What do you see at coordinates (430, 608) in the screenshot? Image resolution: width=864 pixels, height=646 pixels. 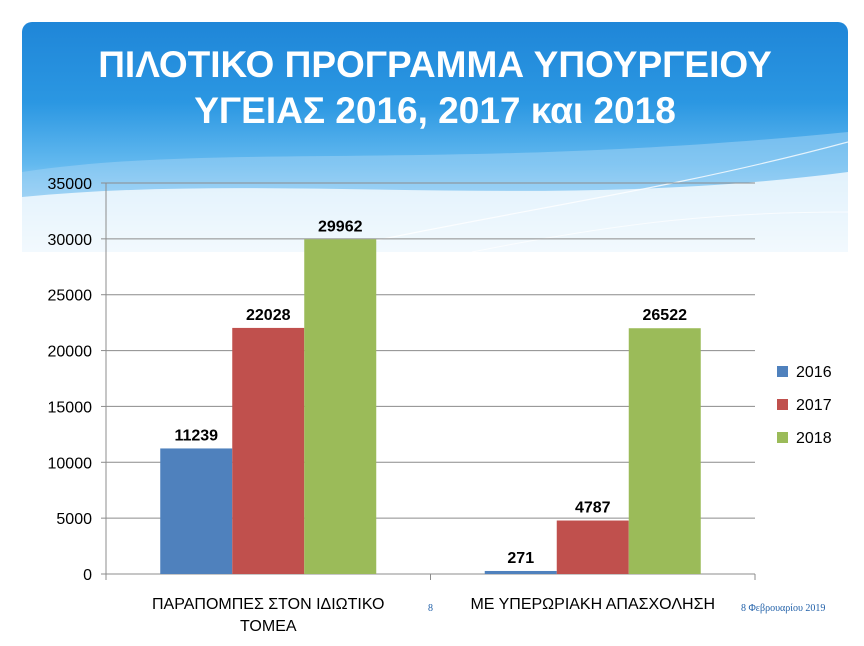 I see `slide-number: 8` at bounding box center [430, 608].